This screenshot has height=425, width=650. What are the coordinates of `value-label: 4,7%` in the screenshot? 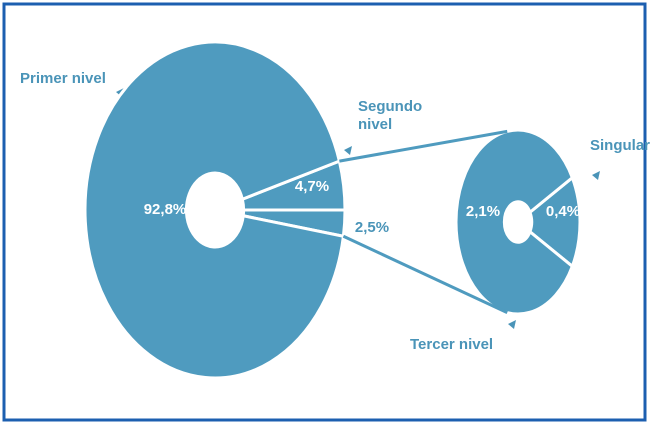 It's located at (312, 186).